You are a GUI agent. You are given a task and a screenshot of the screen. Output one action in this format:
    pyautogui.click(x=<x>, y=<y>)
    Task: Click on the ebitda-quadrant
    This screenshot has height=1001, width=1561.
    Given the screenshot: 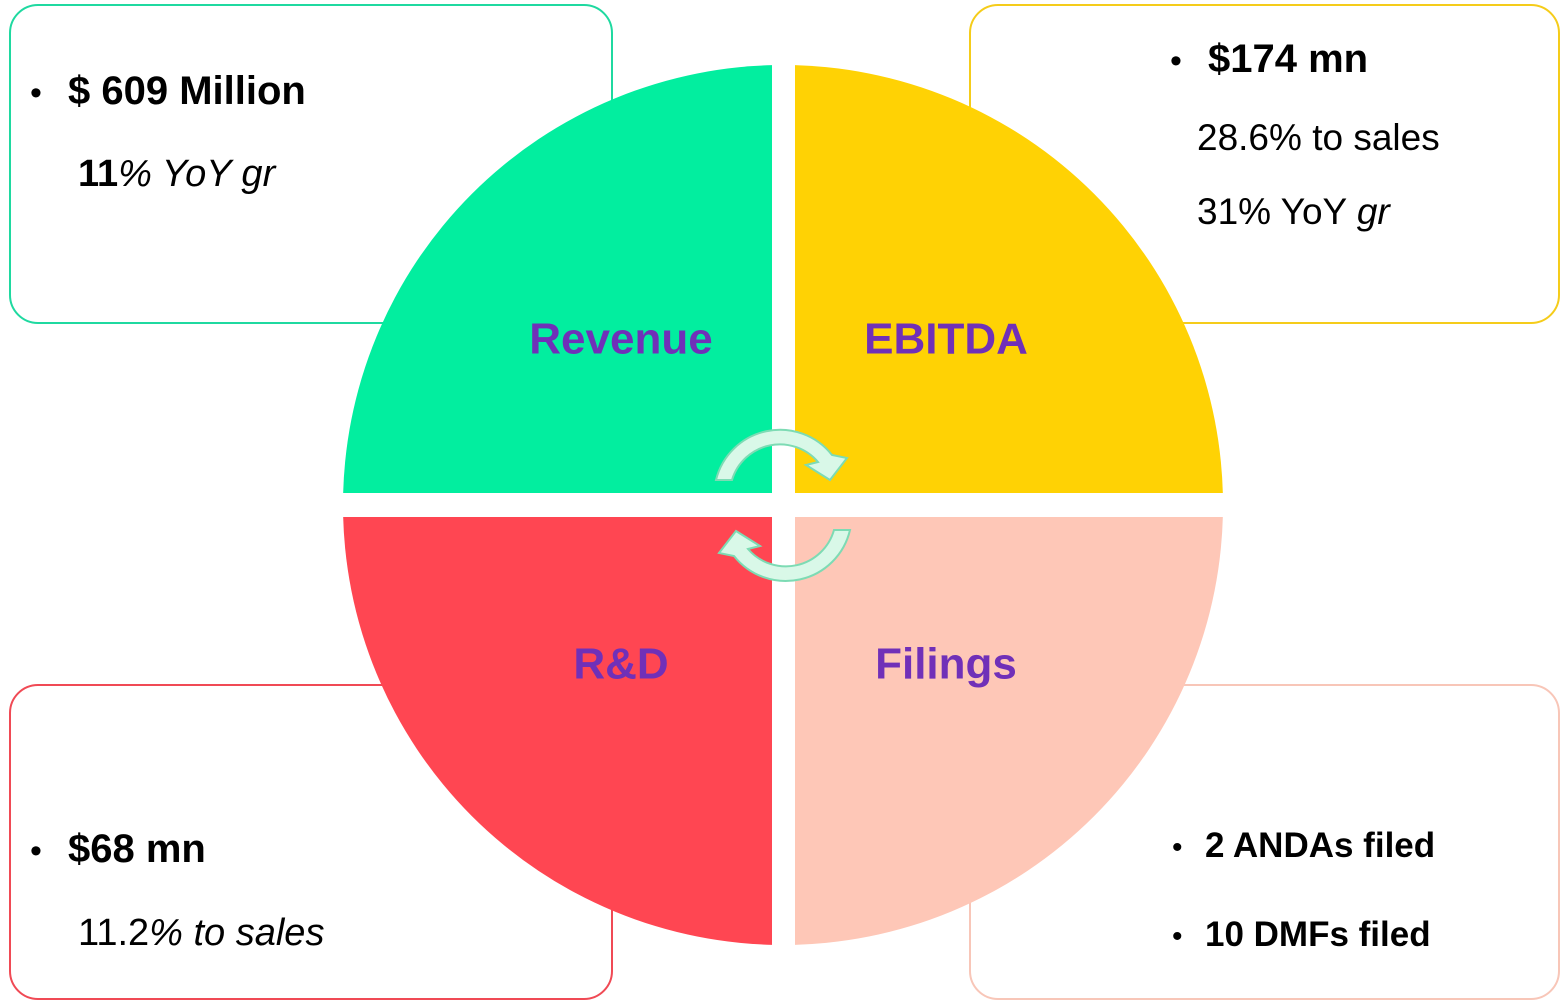 What is the action you would take?
    pyautogui.click(x=1009, y=279)
    